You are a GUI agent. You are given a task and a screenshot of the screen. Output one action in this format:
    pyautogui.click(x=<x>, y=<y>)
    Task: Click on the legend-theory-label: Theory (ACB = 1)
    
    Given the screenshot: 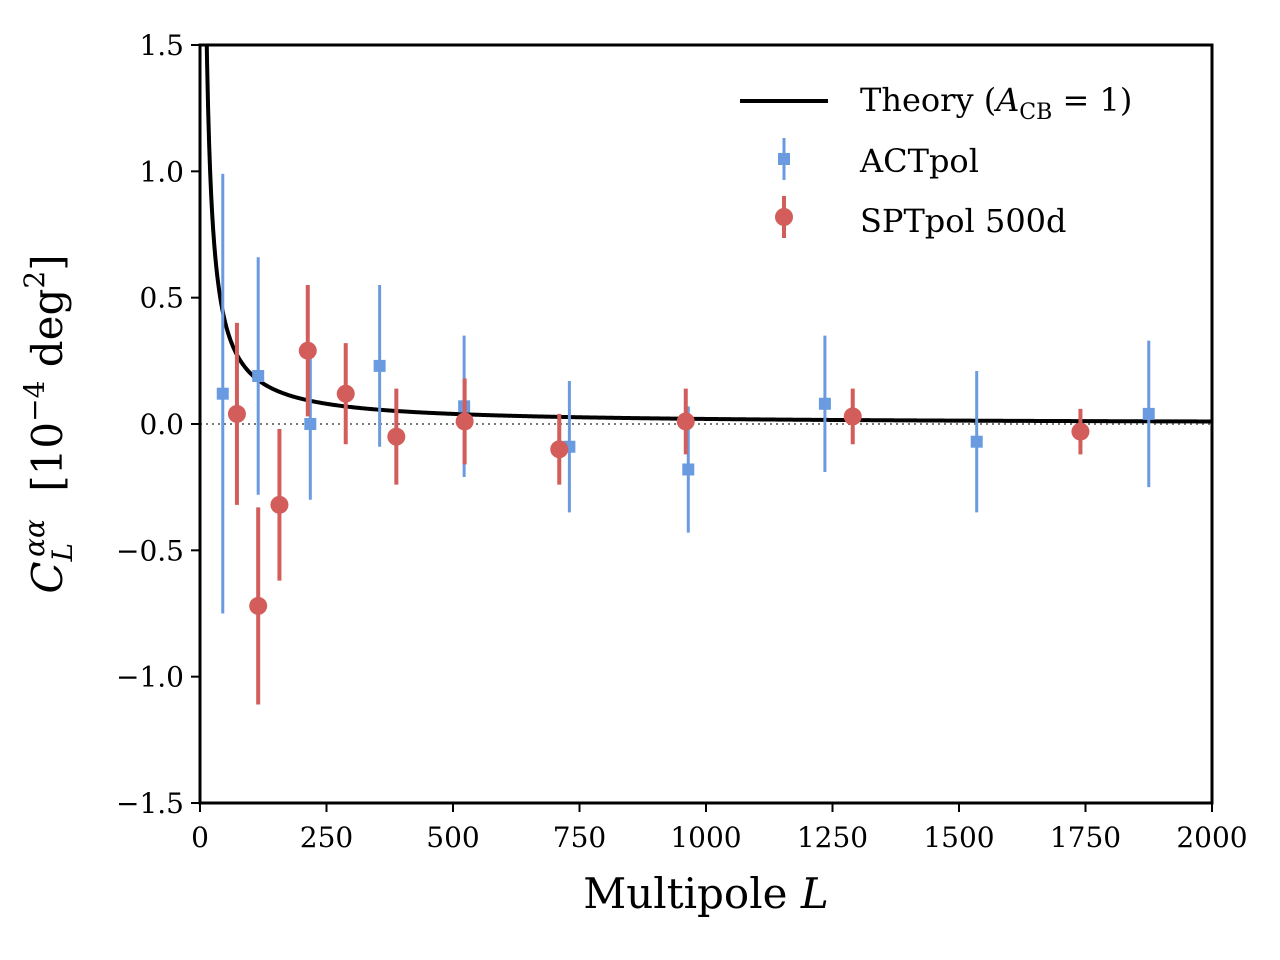 What is the action you would take?
    pyautogui.click(x=996, y=103)
    